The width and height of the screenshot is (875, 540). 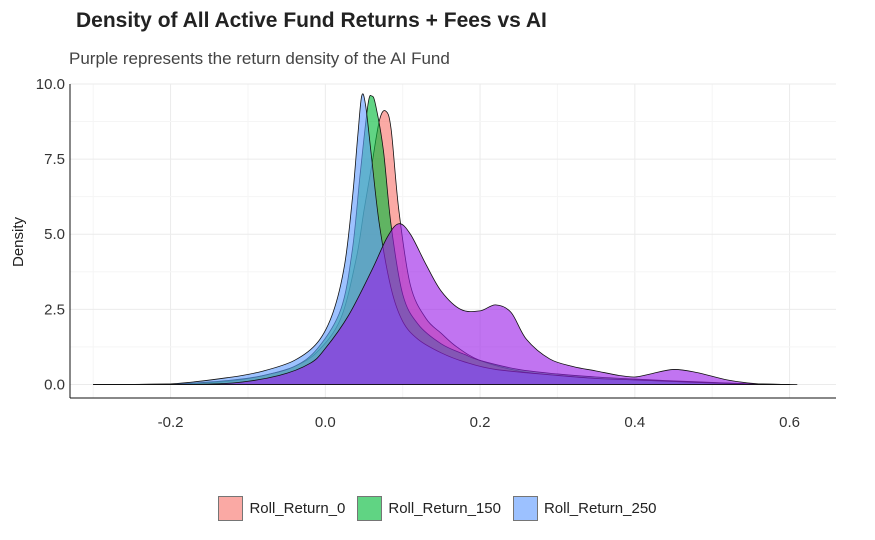 What do you see at coordinates (54, 234) in the screenshot?
I see `y-tick-label-2: 5.0` at bounding box center [54, 234].